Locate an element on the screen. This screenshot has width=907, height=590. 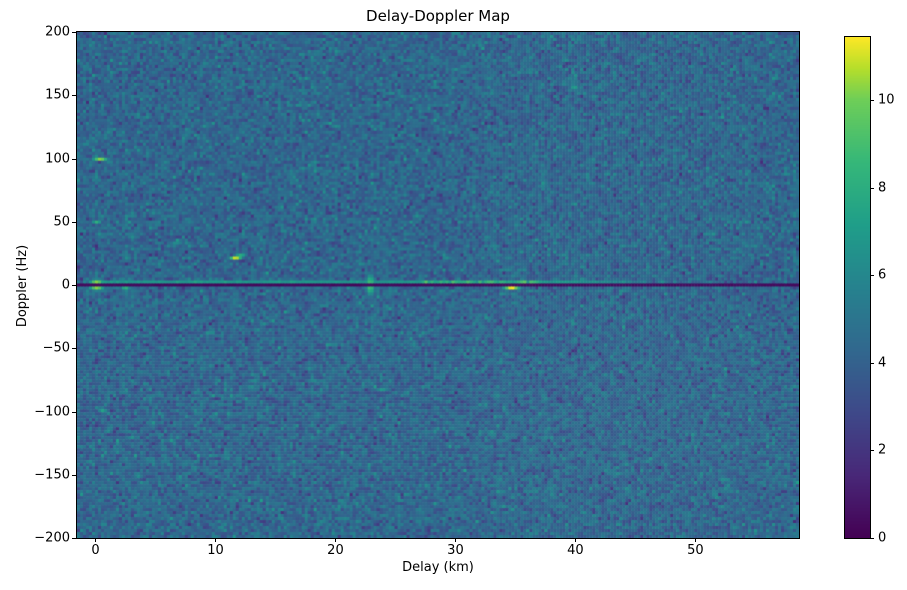
y-tick-label: 50 is located at coordinates (61, 222).